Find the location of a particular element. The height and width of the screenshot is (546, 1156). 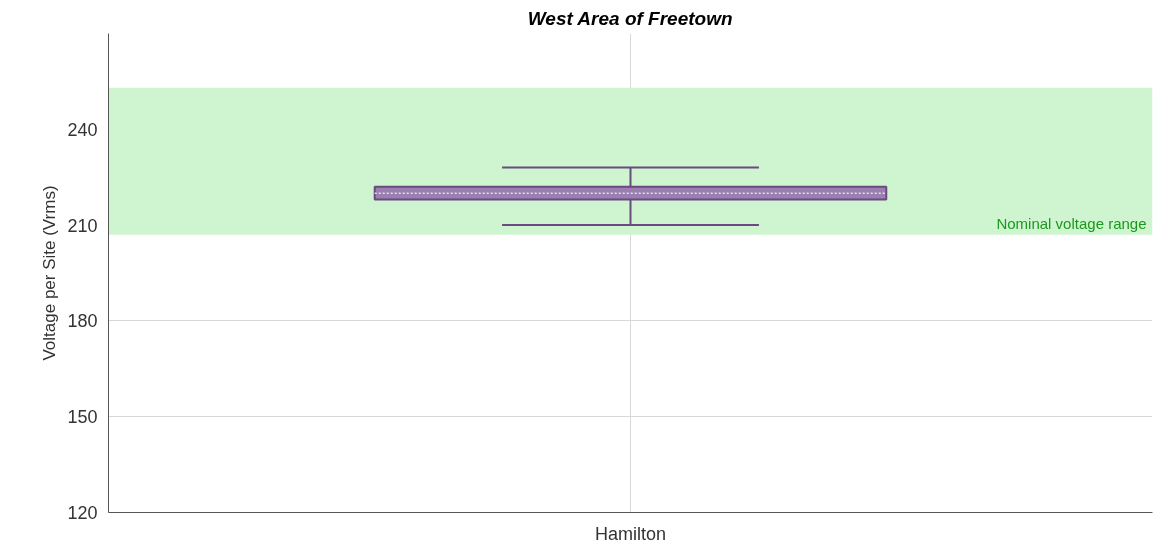

y-axis-title: Voltage per Site (Vrms) is located at coordinates (50, 273).